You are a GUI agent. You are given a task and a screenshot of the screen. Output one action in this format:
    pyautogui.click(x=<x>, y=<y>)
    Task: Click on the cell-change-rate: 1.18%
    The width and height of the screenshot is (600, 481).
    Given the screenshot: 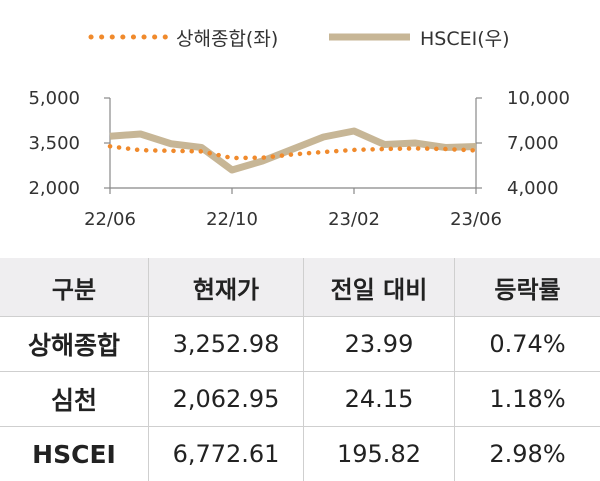 What is the action you would take?
    pyautogui.click(x=527, y=399)
    